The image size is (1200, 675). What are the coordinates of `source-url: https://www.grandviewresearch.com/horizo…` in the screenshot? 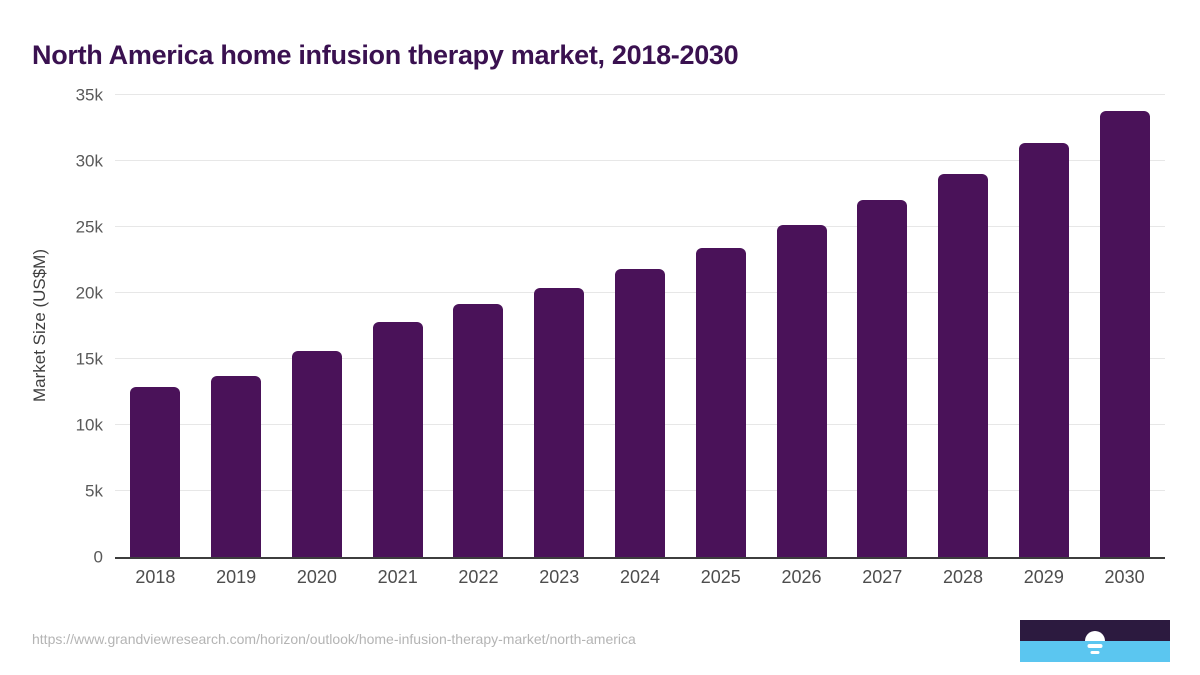 It's located at (334, 639).